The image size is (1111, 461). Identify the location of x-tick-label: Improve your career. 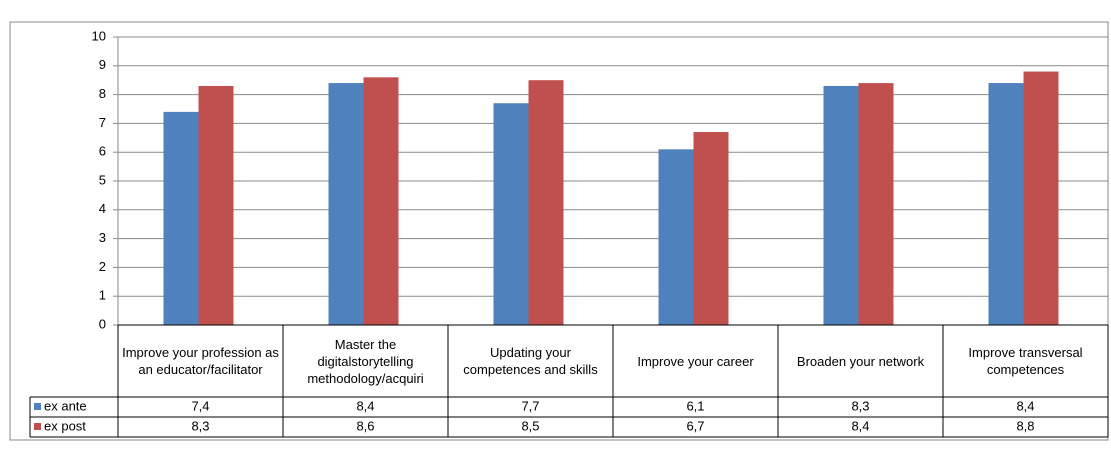
(695, 361).